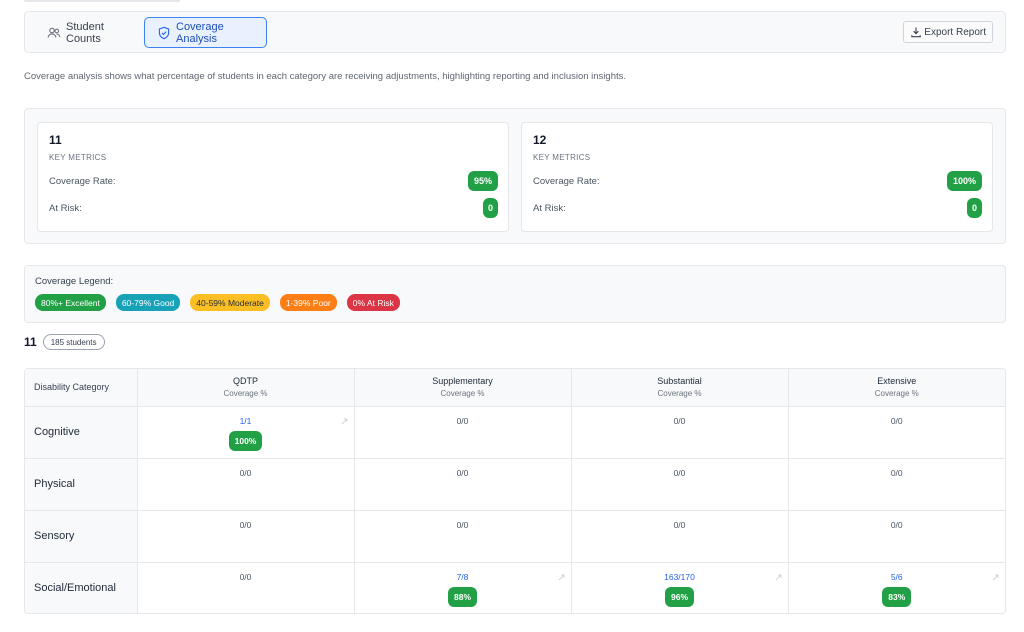 This screenshot has width=1024, height=632. I want to click on row-category: Sensory, so click(81, 536).